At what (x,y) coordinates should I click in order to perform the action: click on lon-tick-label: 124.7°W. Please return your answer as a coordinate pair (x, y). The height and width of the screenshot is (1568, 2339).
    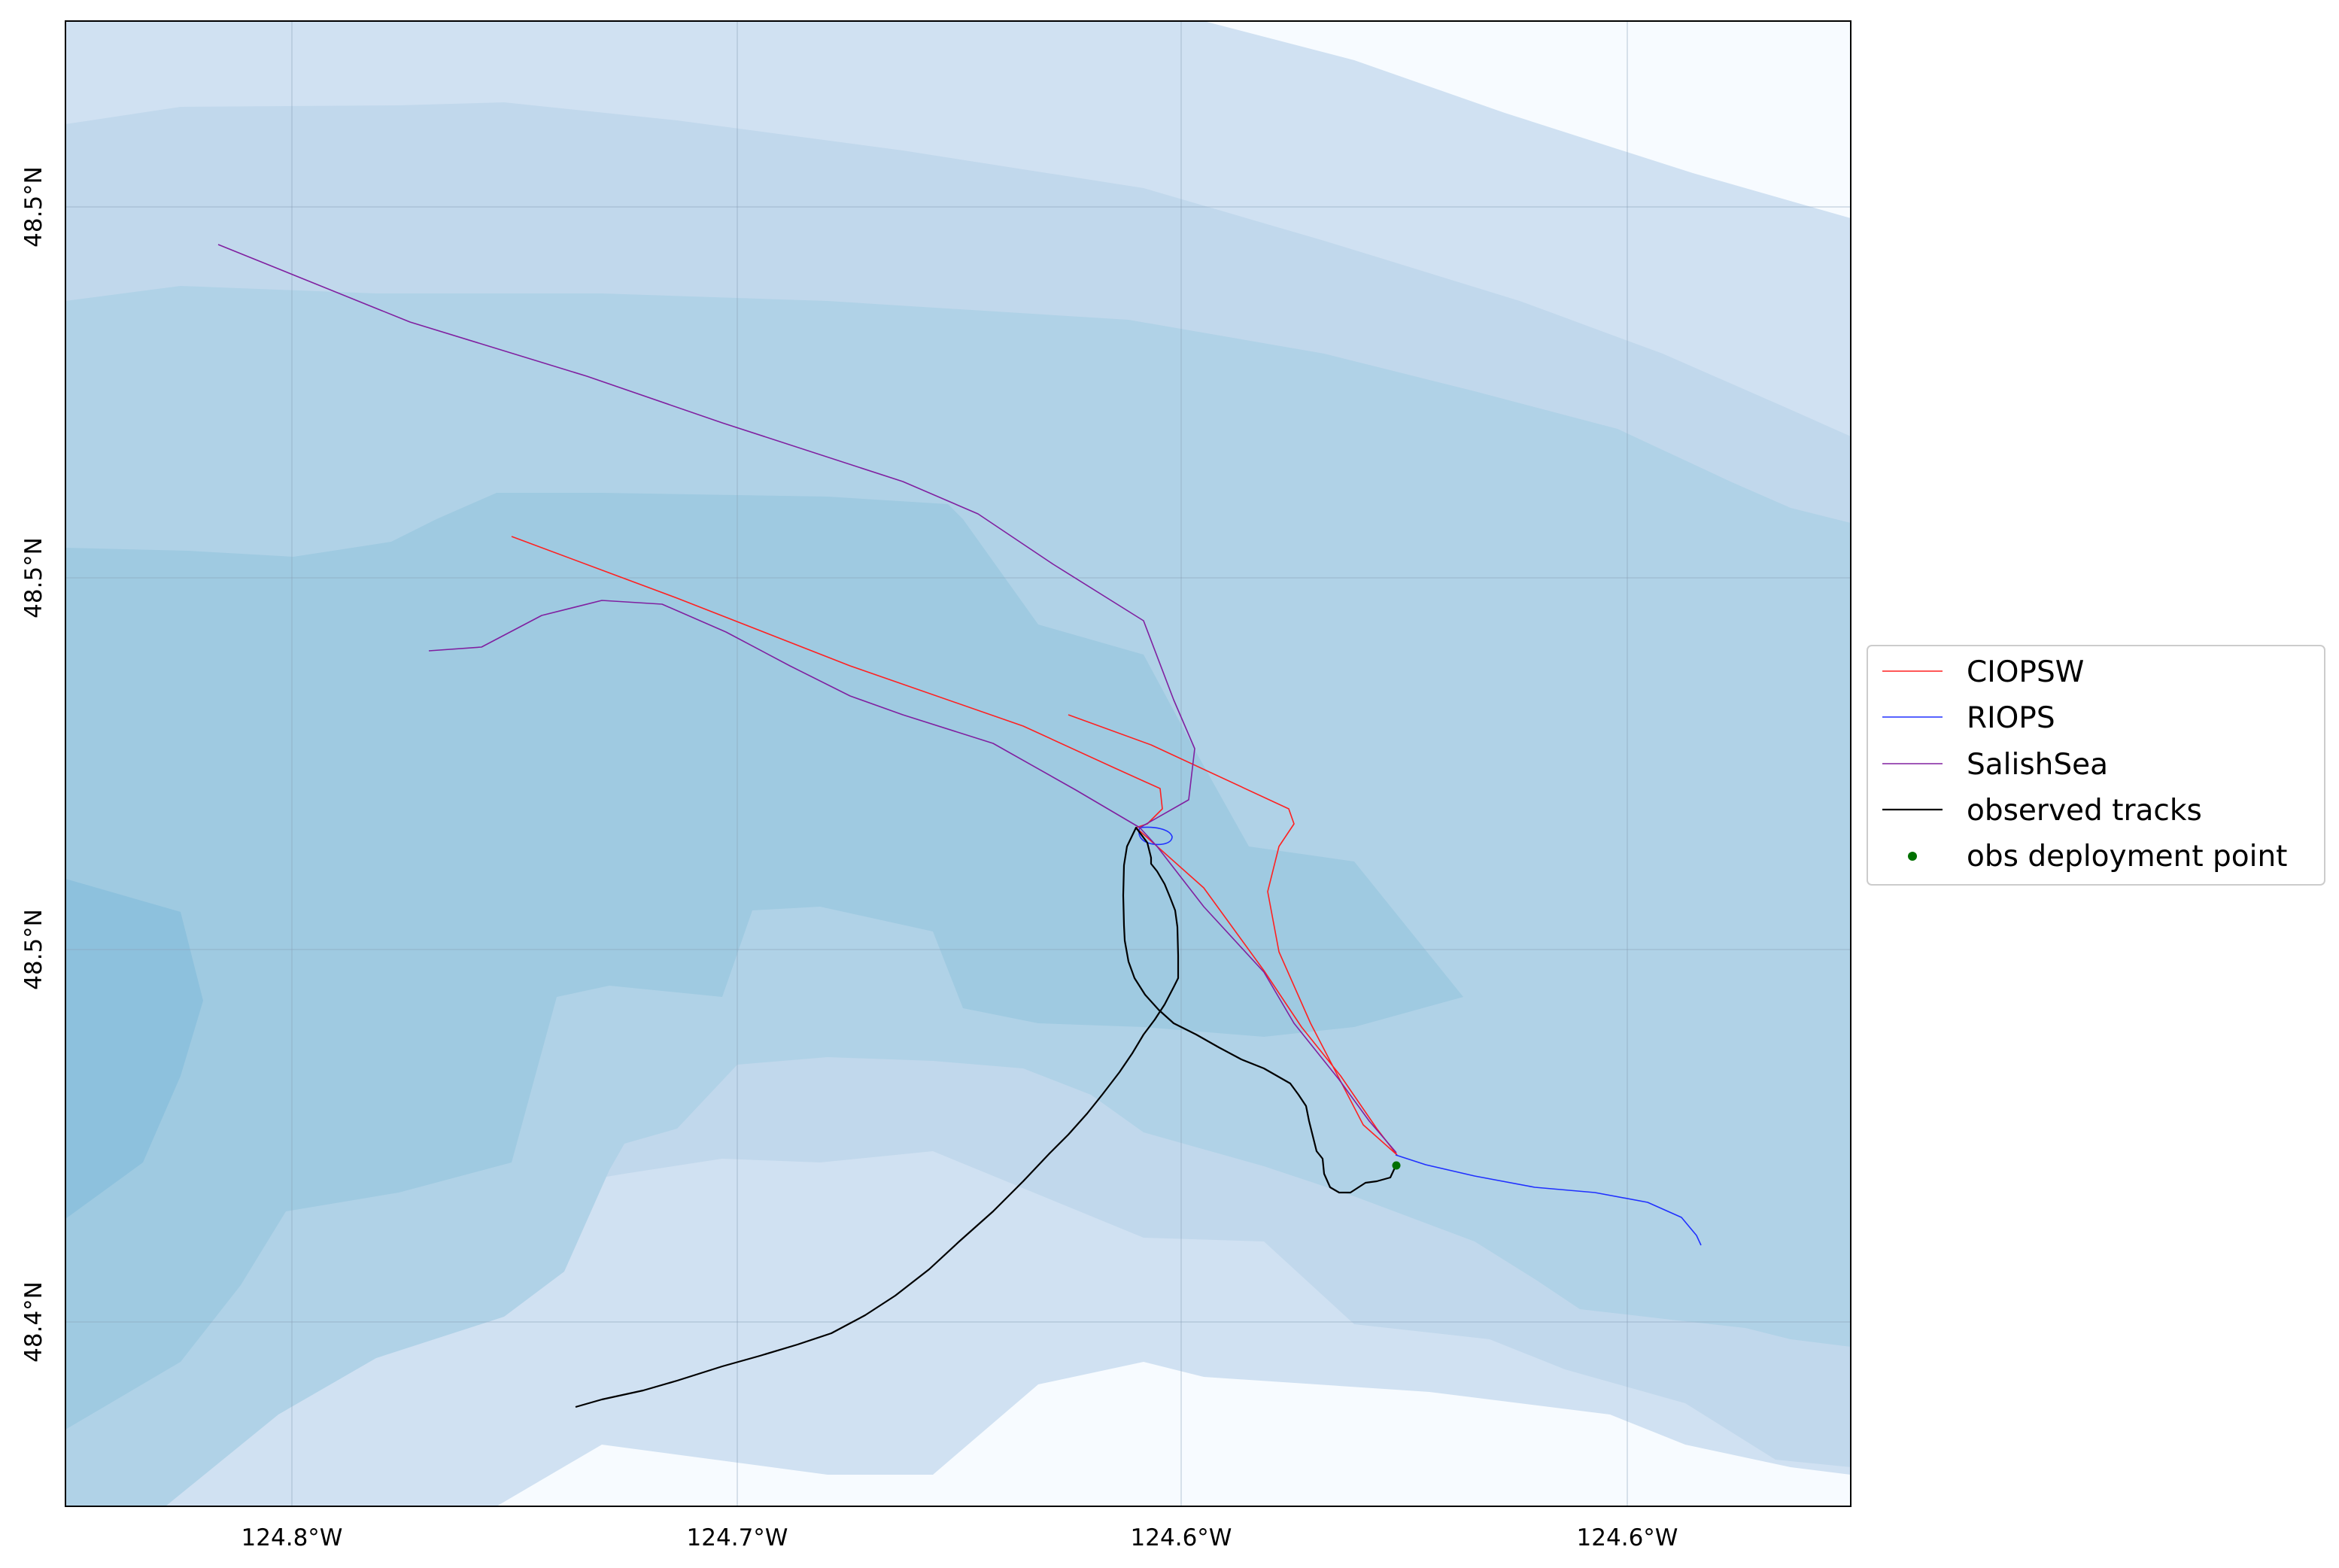
    Looking at the image, I should click on (738, 1537).